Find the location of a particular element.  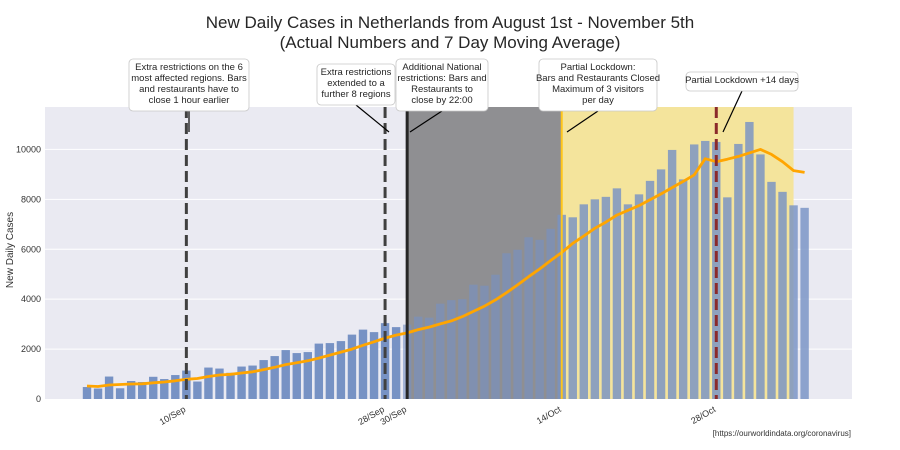

annotation-text: restrictions: Bars and is located at coordinates (441, 78).